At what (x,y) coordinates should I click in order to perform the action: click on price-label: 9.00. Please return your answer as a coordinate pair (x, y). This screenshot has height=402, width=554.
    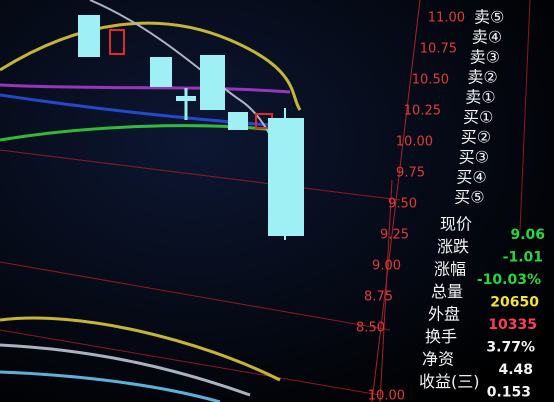
    Looking at the image, I should click on (386, 266).